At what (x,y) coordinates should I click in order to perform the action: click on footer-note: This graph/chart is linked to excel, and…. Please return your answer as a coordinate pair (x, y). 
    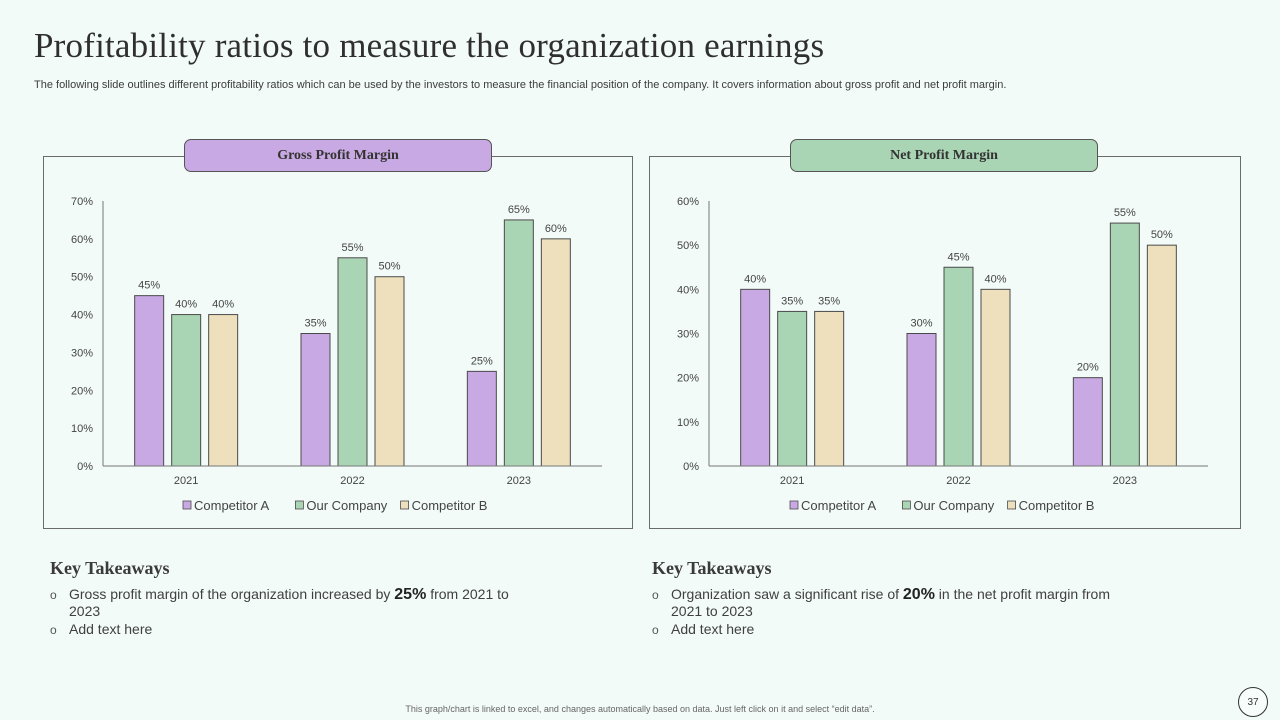
    Looking at the image, I should click on (640, 709).